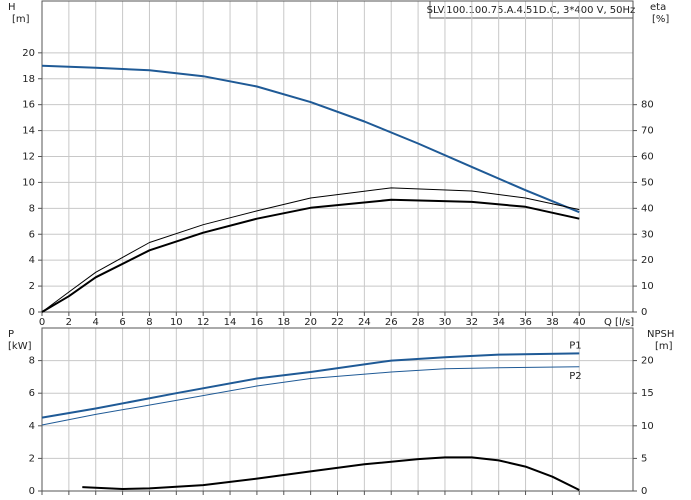  Describe the element at coordinates (28, 53) in the screenshot. I see `y-tick-label: 20` at that location.